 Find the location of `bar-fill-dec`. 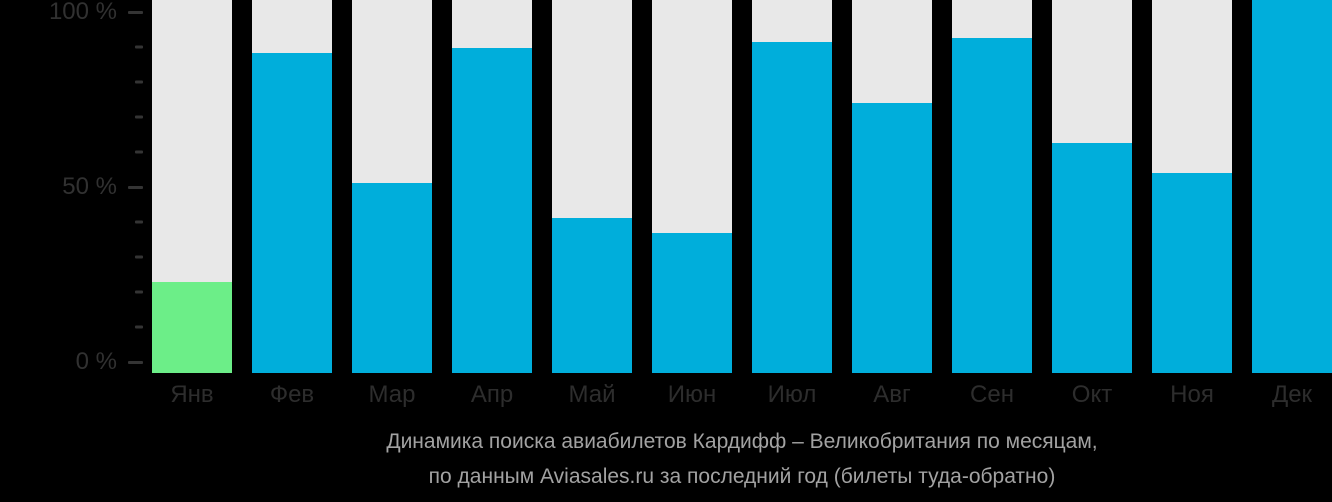

bar-fill-dec is located at coordinates (1292, 186).